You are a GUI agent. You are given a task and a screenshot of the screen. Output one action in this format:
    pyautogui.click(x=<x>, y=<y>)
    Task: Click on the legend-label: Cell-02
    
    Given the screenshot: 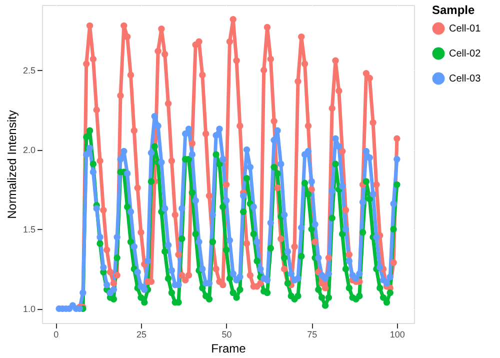 What is the action you would take?
    pyautogui.click(x=465, y=54)
    